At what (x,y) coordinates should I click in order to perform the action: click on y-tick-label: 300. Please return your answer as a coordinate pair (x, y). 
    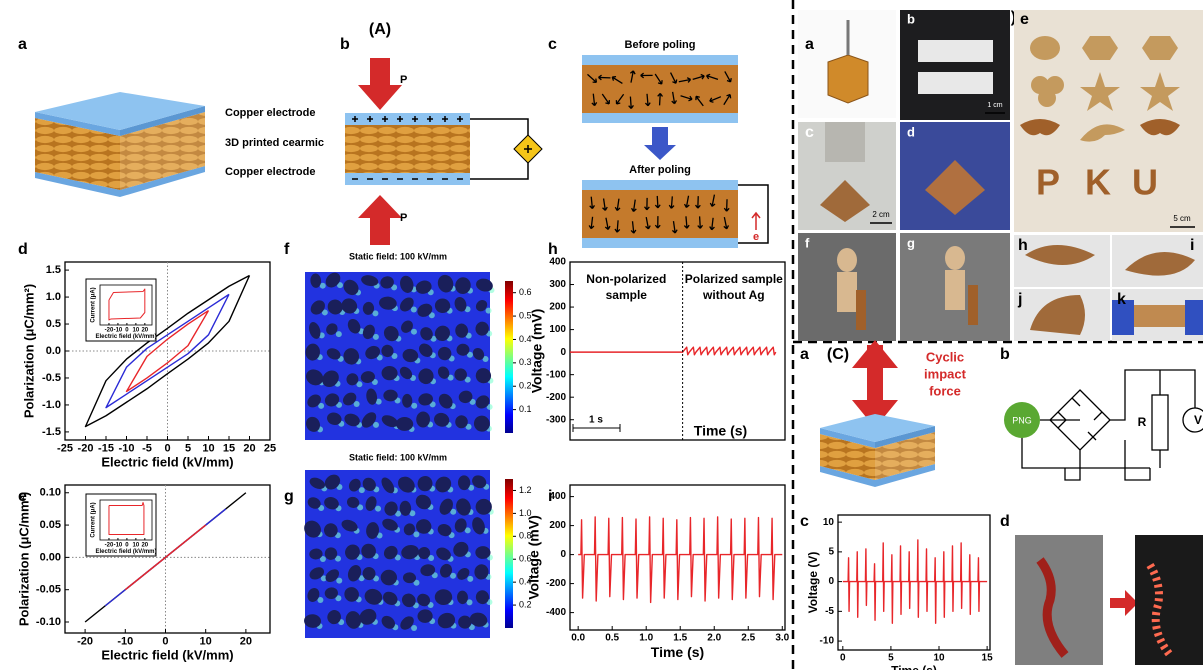
    Looking at the image, I should click on (557, 284).